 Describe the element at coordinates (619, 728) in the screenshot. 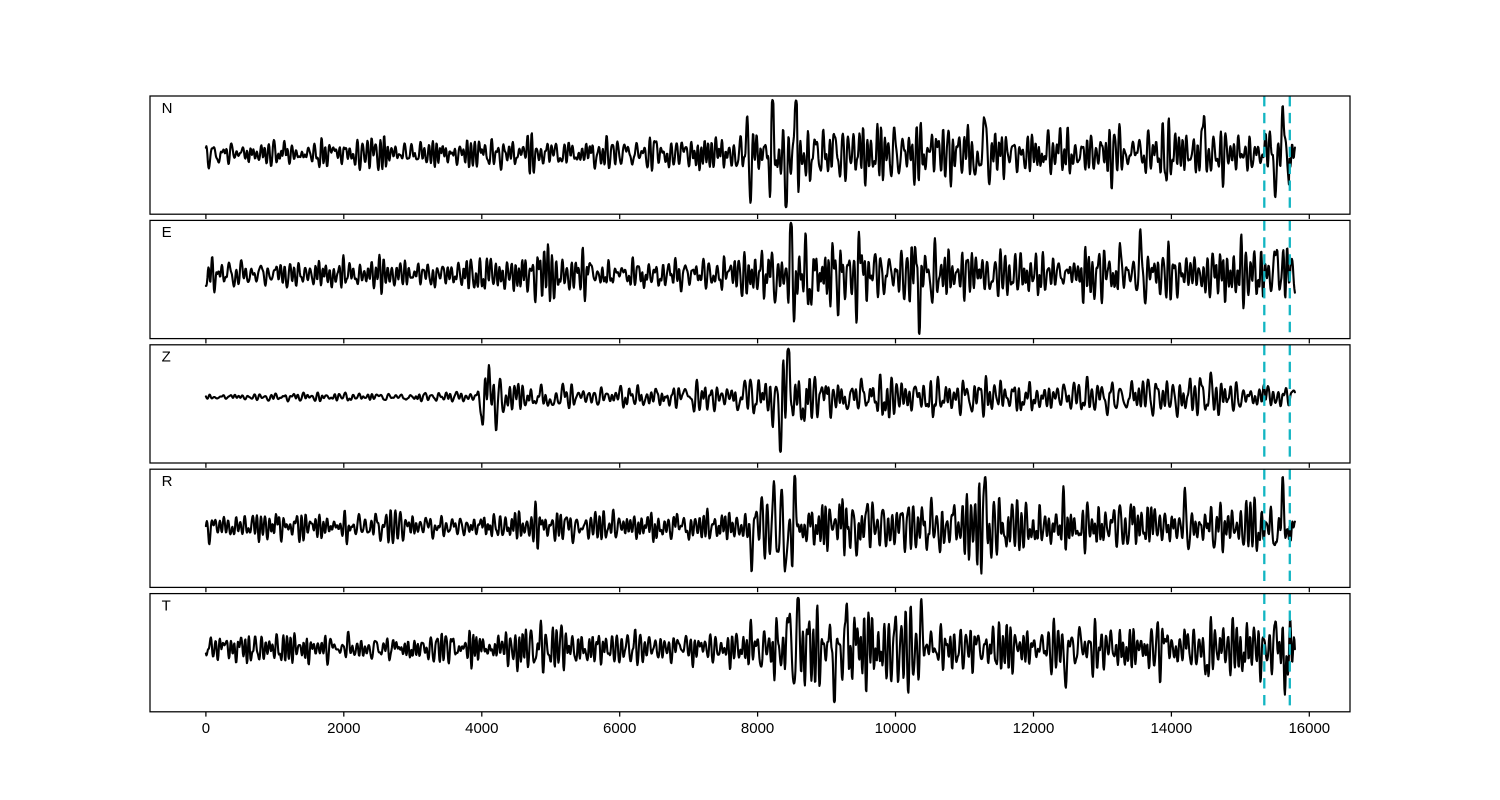

I see `svg-text: 6000` at that location.